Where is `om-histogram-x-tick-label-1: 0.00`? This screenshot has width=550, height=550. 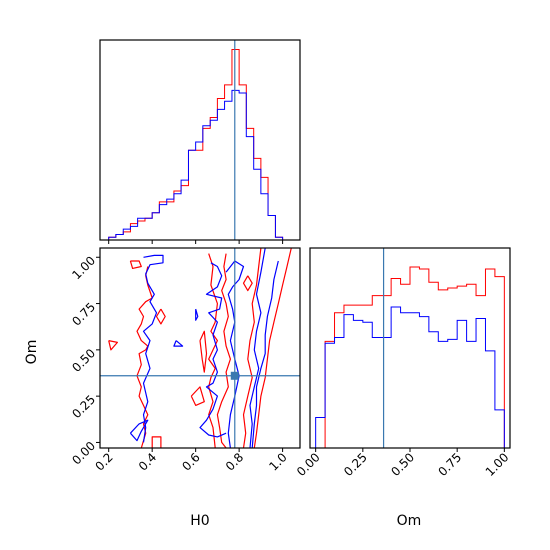
om-histogram-x-tick-label-1: 0.00 is located at coordinates (308, 464).